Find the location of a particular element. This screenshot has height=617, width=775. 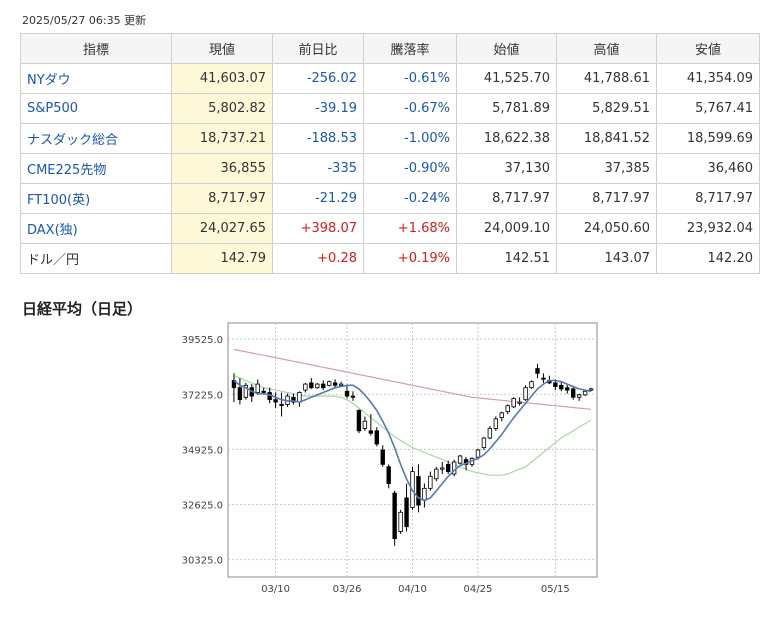

current-value: 41,603.07 is located at coordinates (222, 78).